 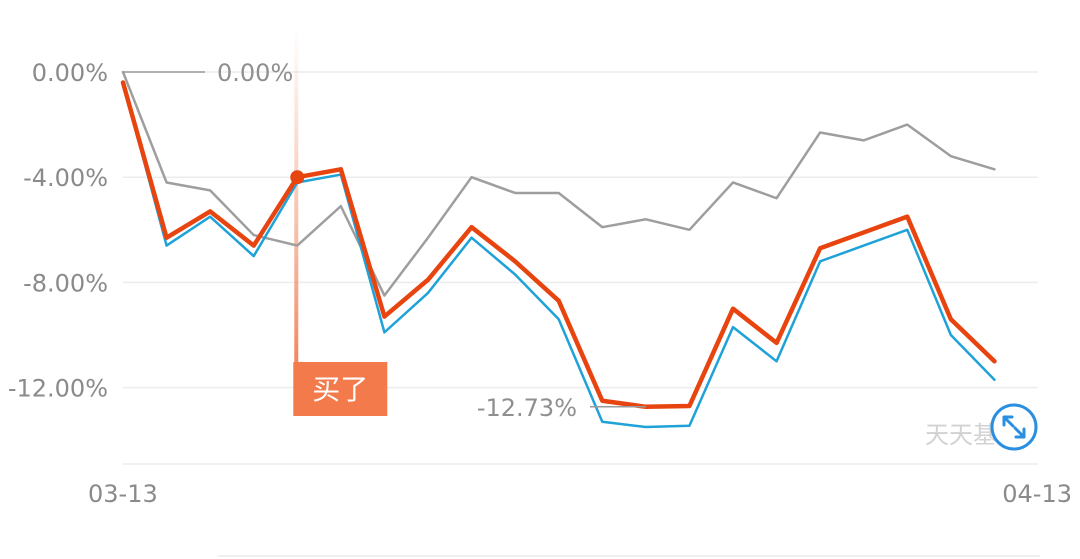 What do you see at coordinates (65, 283) in the screenshot?
I see `y-tick-label: -8.00%` at bounding box center [65, 283].